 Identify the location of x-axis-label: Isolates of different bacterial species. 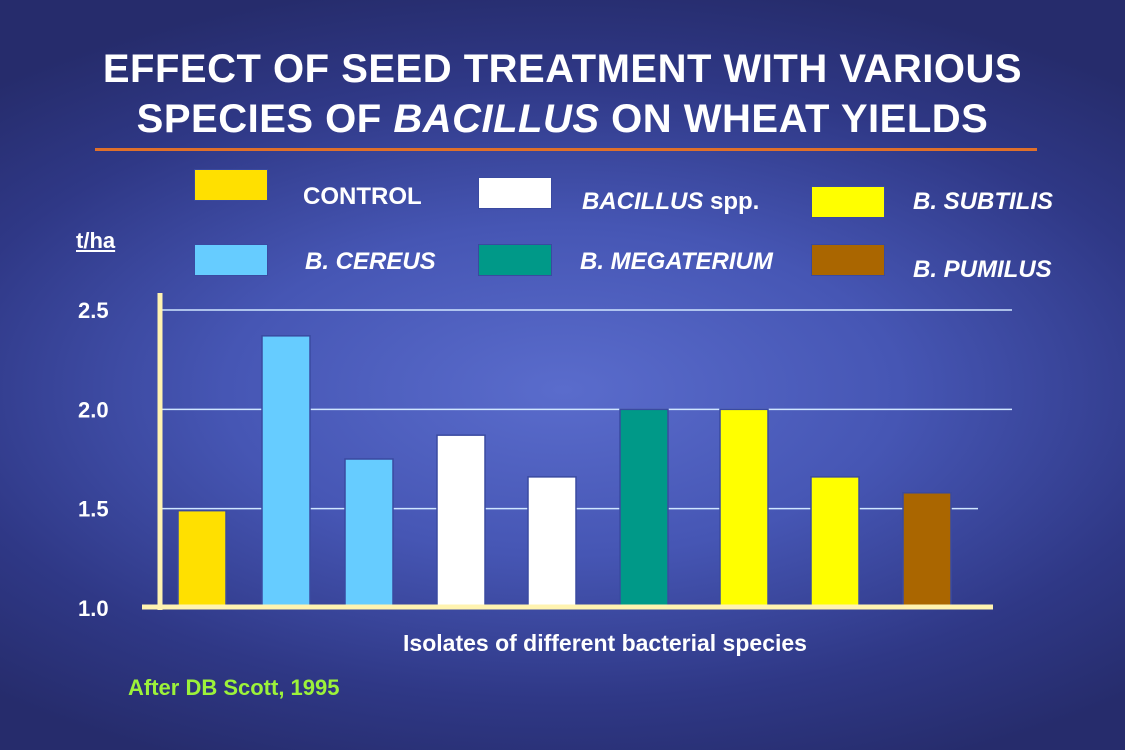
(605, 643).